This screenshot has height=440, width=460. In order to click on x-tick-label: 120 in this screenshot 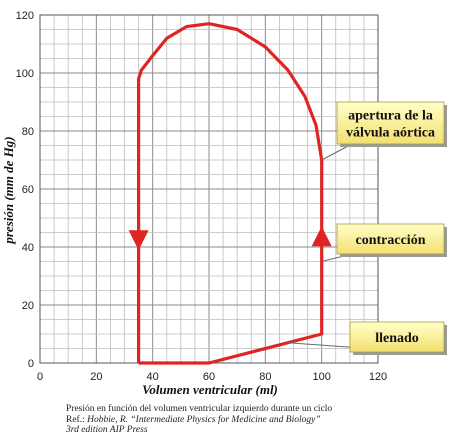, I will do `click(378, 377)`.